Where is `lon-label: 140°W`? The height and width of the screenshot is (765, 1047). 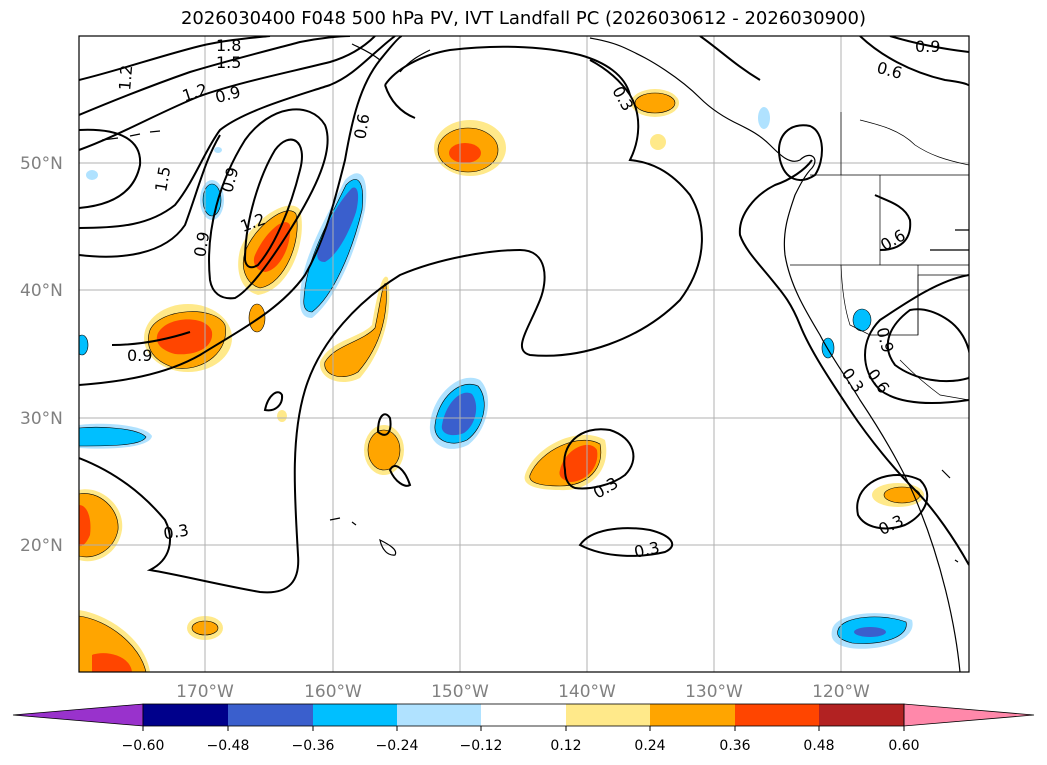
lon-label: 140°W is located at coordinates (587, 692).